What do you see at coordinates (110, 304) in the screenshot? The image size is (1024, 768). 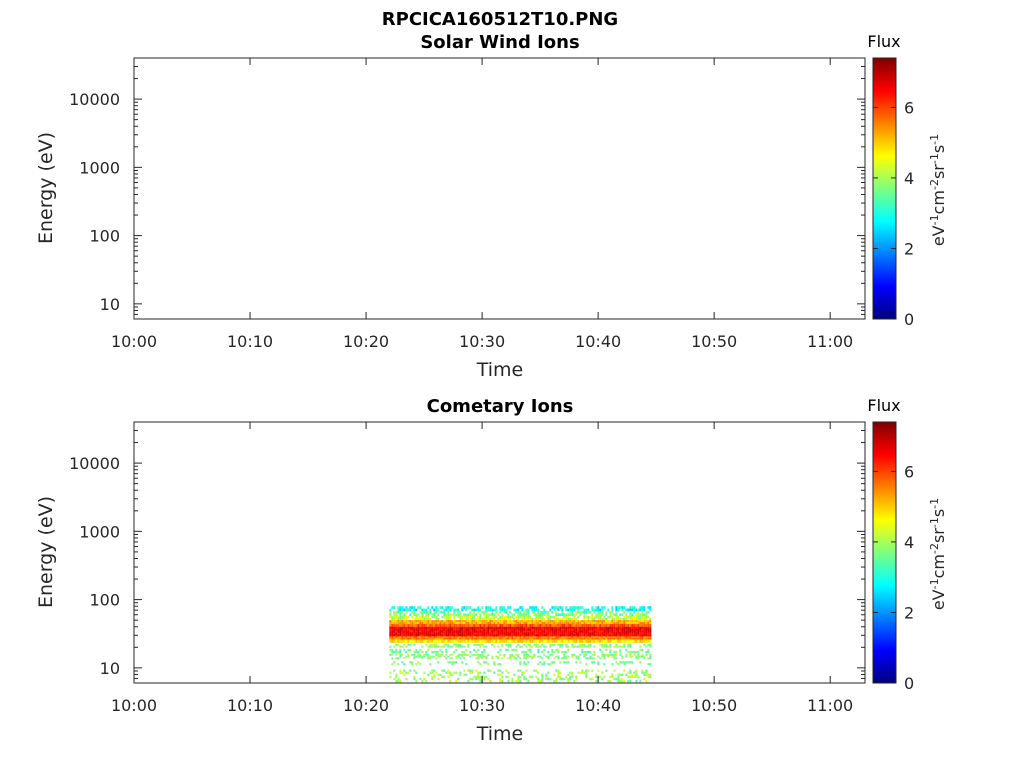 I see `y-tick-label: 10` at bounding box center [110, 304].